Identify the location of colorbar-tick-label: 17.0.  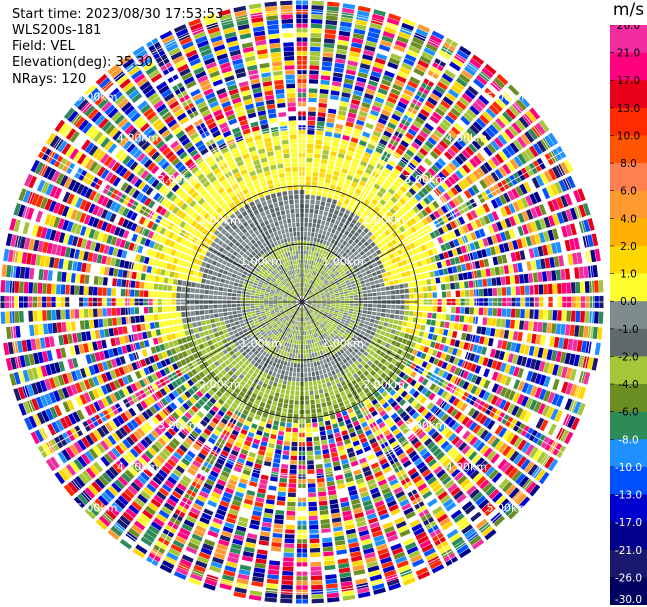
(628, 81).